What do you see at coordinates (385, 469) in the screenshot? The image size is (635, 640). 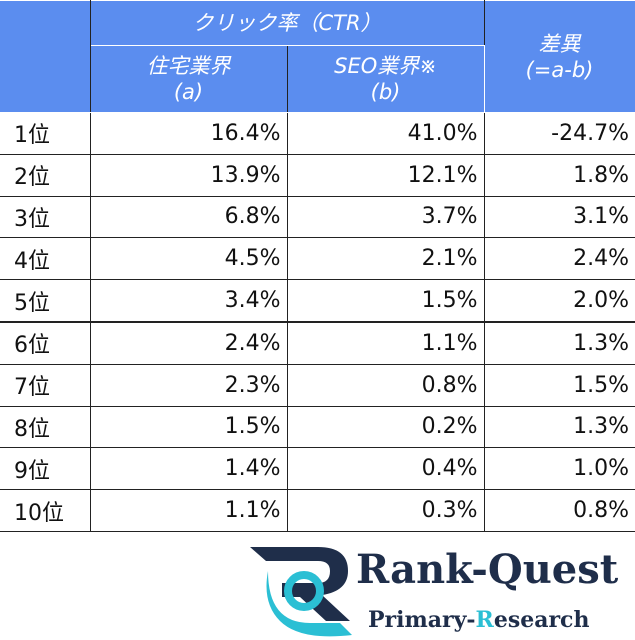 I see `value-cell: 0.4%` at bounding box center [385, 469].